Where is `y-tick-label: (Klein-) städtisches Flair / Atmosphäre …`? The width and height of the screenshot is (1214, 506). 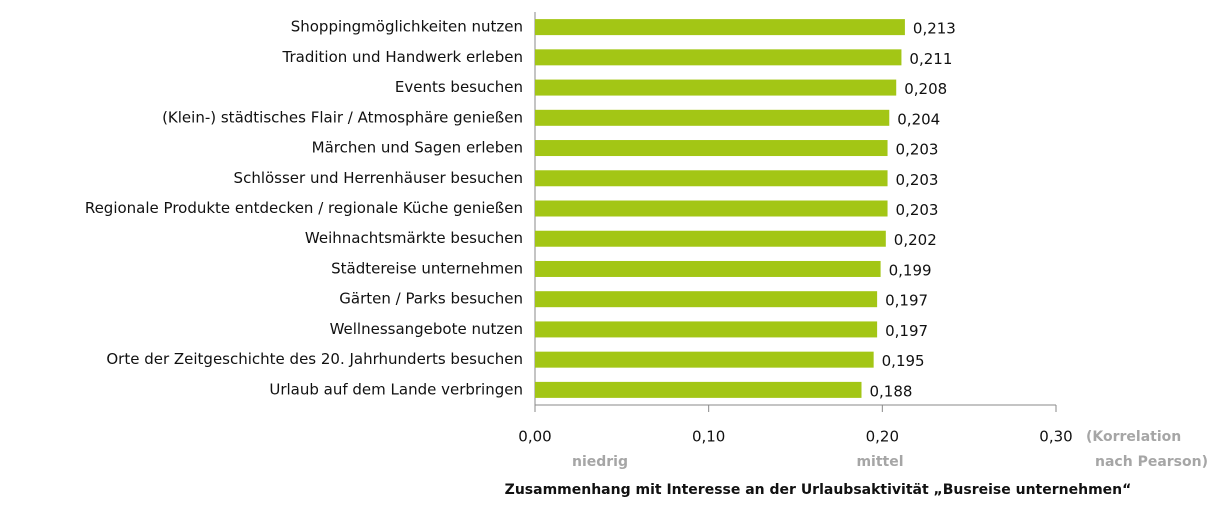
y-tick-label: (Klein-) städtisches Flair / Atmosphäre … is located at coordinates (342, 117).